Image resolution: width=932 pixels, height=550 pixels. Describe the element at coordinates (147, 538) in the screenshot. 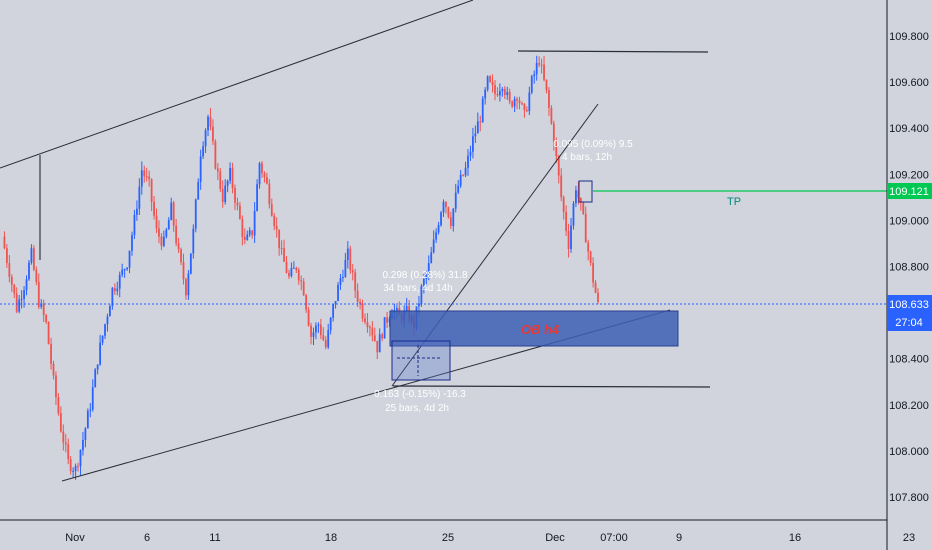

I see `time-tick-label: 6` at that location.